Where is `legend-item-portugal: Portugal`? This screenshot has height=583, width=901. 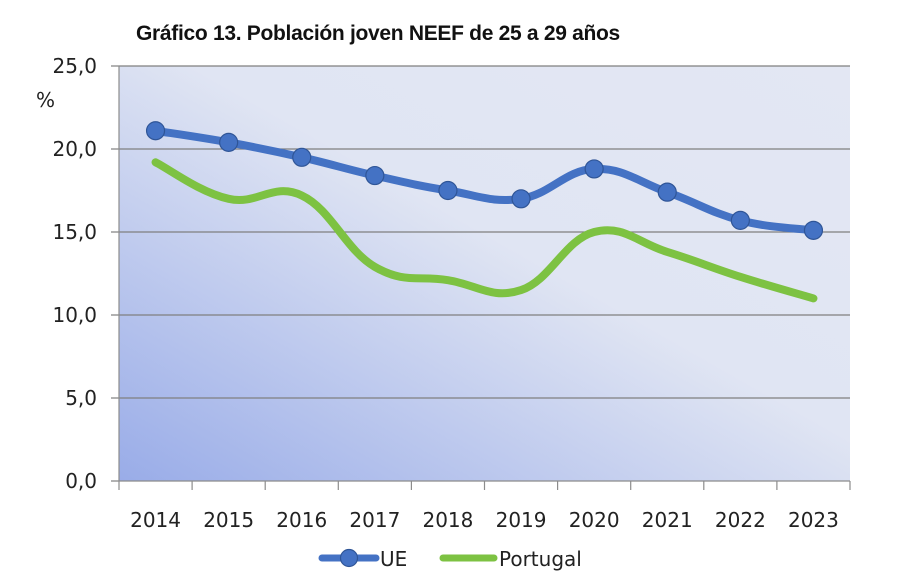
legend-item-portugal: Portugal is located at coordinates (510, 559).